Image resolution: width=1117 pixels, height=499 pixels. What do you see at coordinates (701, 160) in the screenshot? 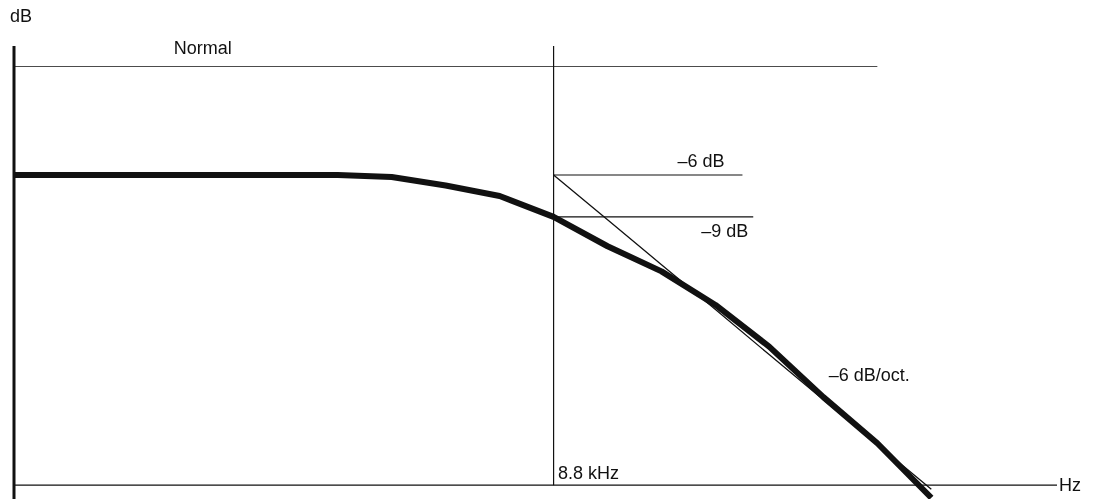
I see `ref-line-label: –6 dB` at bounding box center [701, 160].